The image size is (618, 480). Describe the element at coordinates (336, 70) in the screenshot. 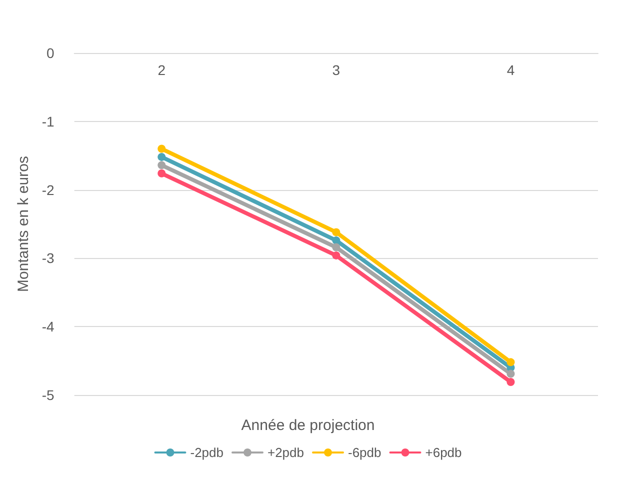

I see `x-tick-label: 3` at that location.